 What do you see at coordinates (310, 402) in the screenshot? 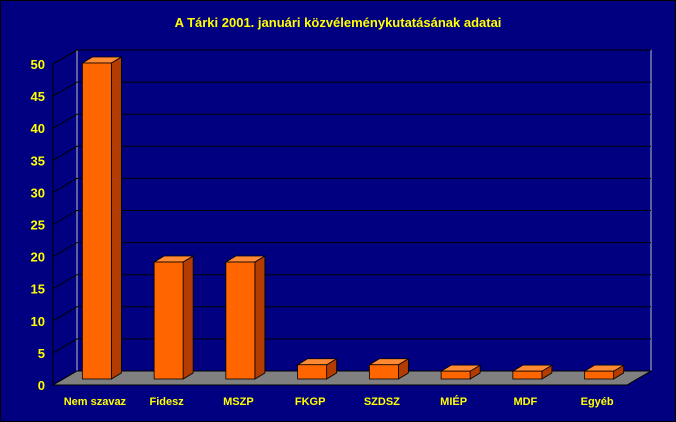
I see `x-tick-label: FKGP` at bounding box center [310, 402].